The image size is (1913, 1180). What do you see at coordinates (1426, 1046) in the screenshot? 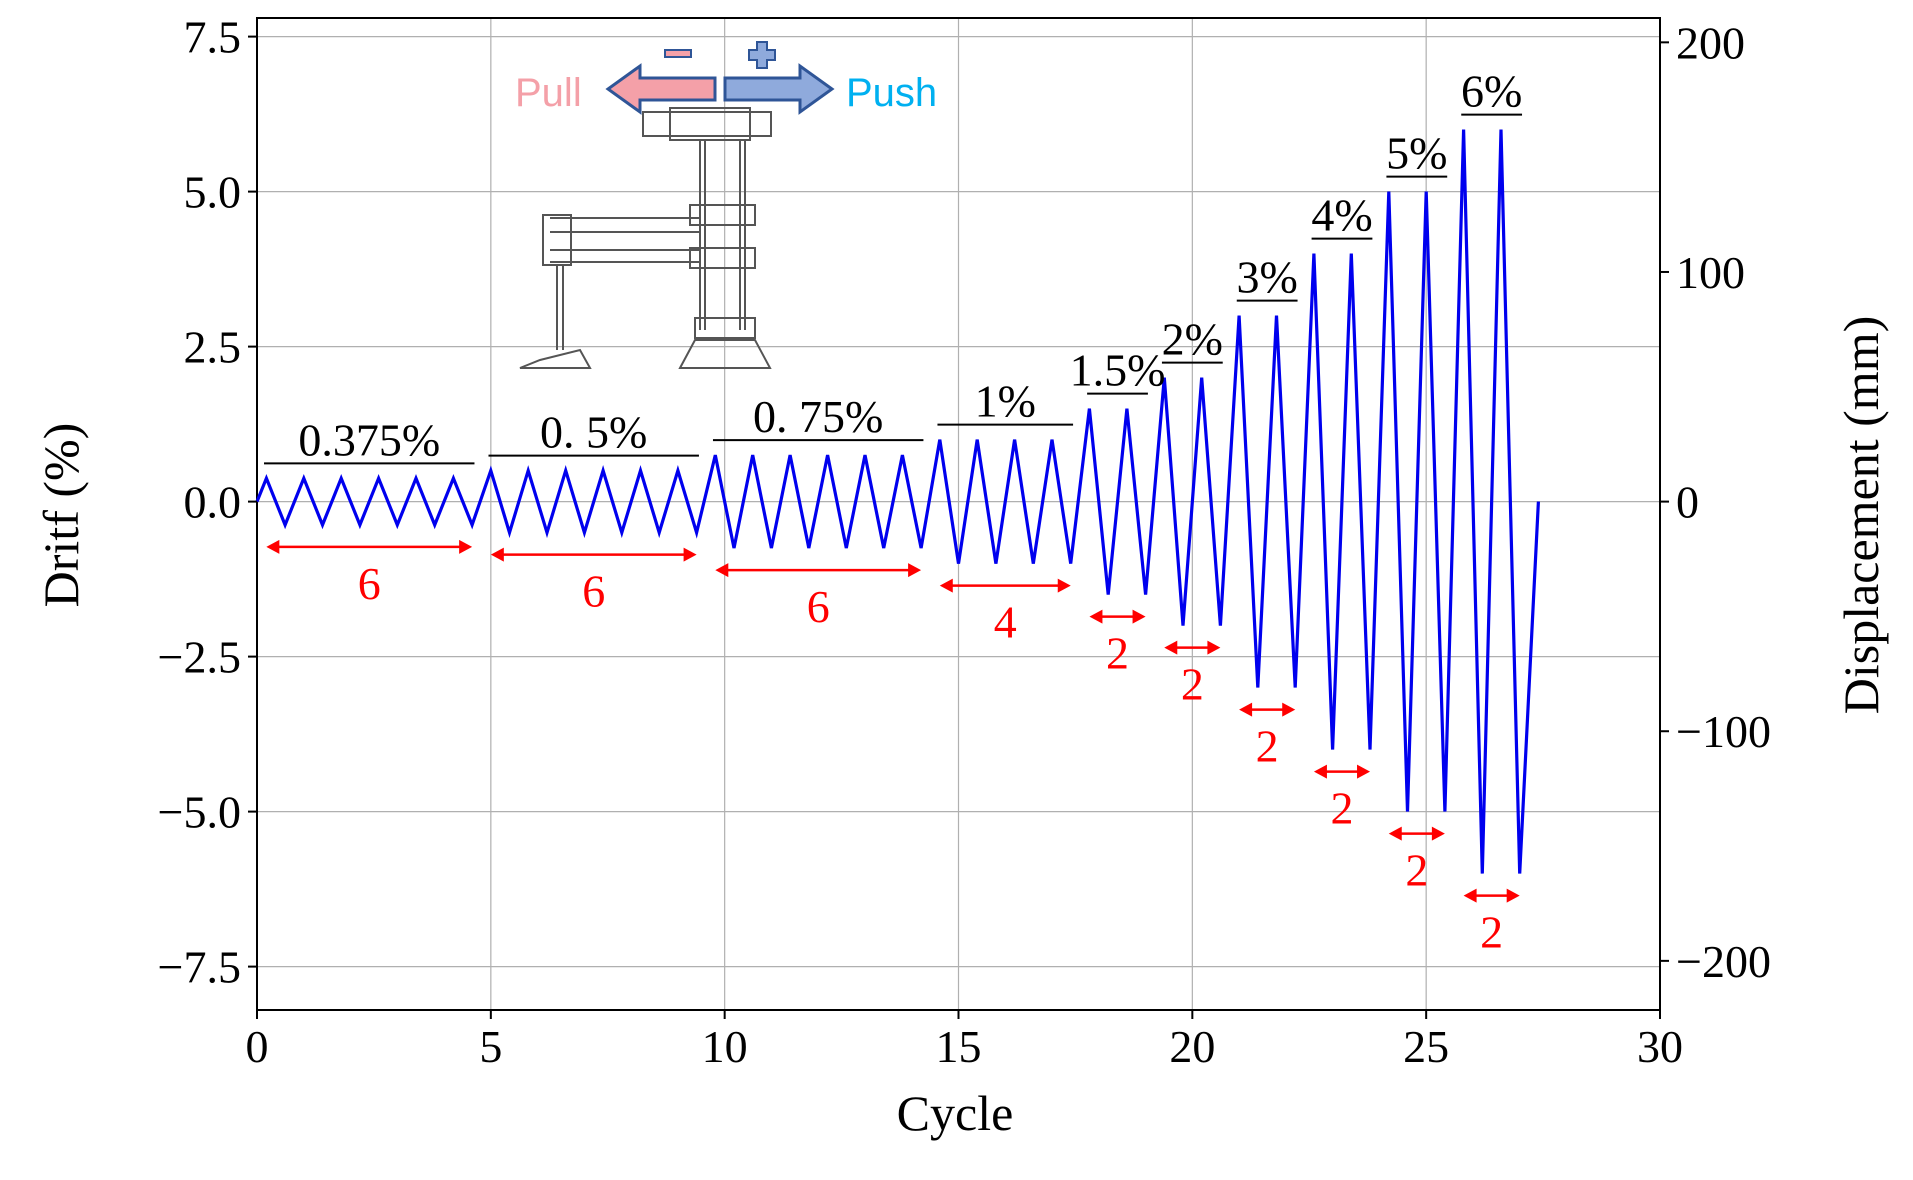
I see `x-tick-label: 25` at bounding box center [1426, 1046].